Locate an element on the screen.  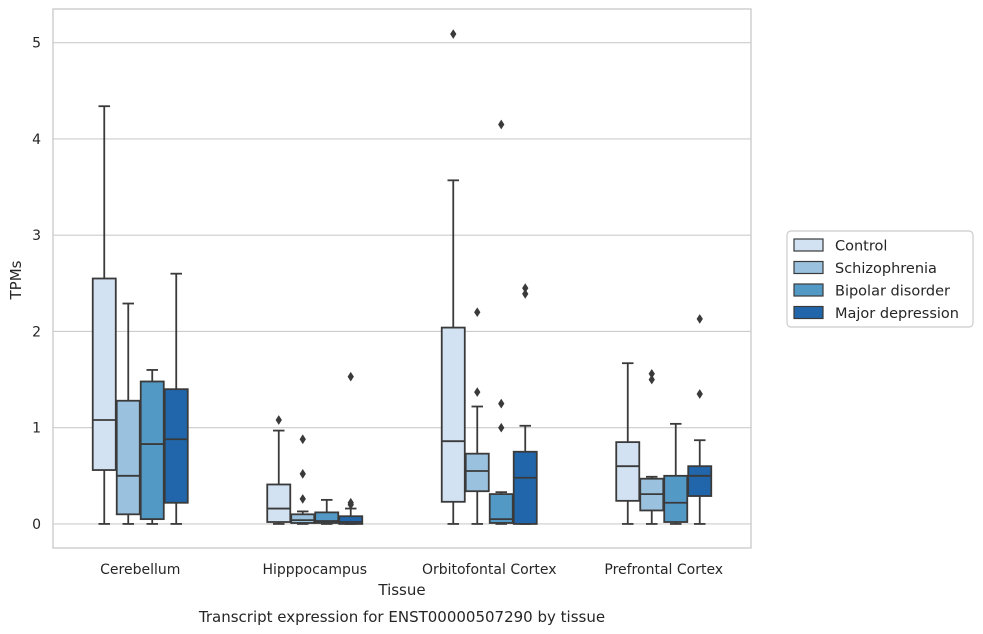
y-tick-label: 3 is located at coordinates (36, 236).